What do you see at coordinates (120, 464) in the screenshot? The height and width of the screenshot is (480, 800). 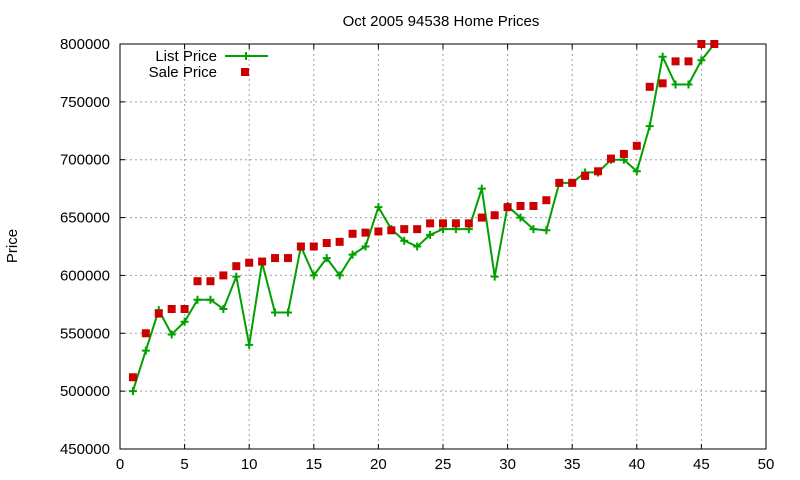 I see `x-tick-label: 0` at bounding box center [120, 464].